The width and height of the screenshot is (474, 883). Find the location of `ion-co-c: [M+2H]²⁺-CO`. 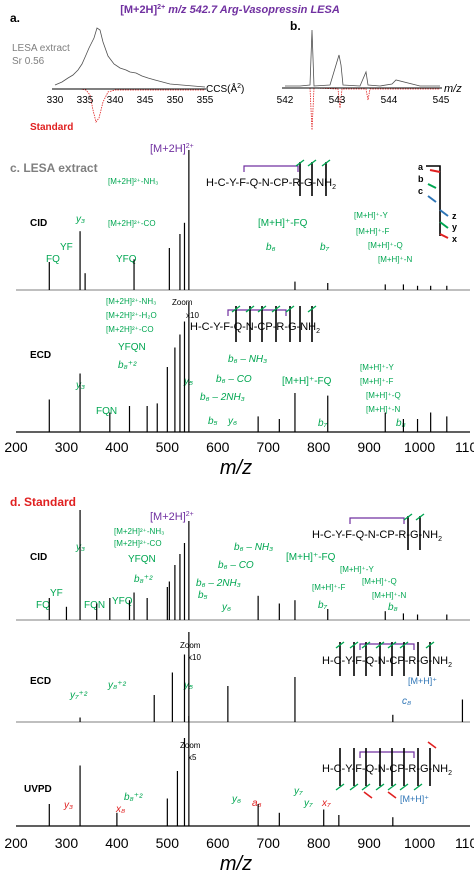

ion-co-c: [M+2H]²⁺-CO is located at coordinates (132, 223).